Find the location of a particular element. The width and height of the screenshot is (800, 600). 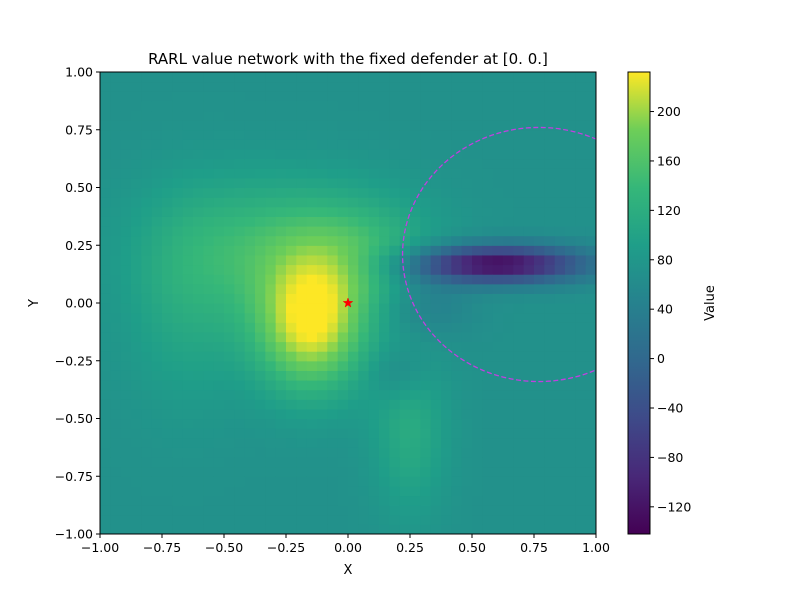

circle-overlay-layer is located at coordinates (469, 254).